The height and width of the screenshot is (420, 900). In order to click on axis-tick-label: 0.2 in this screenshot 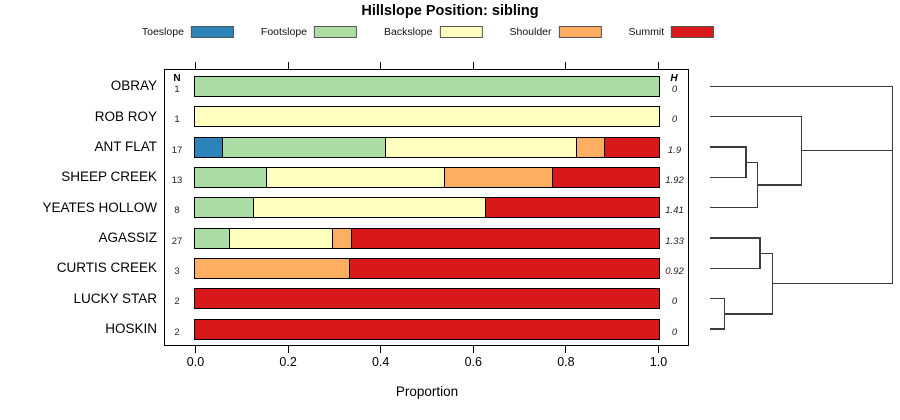, I will do `click(288, 362)`.